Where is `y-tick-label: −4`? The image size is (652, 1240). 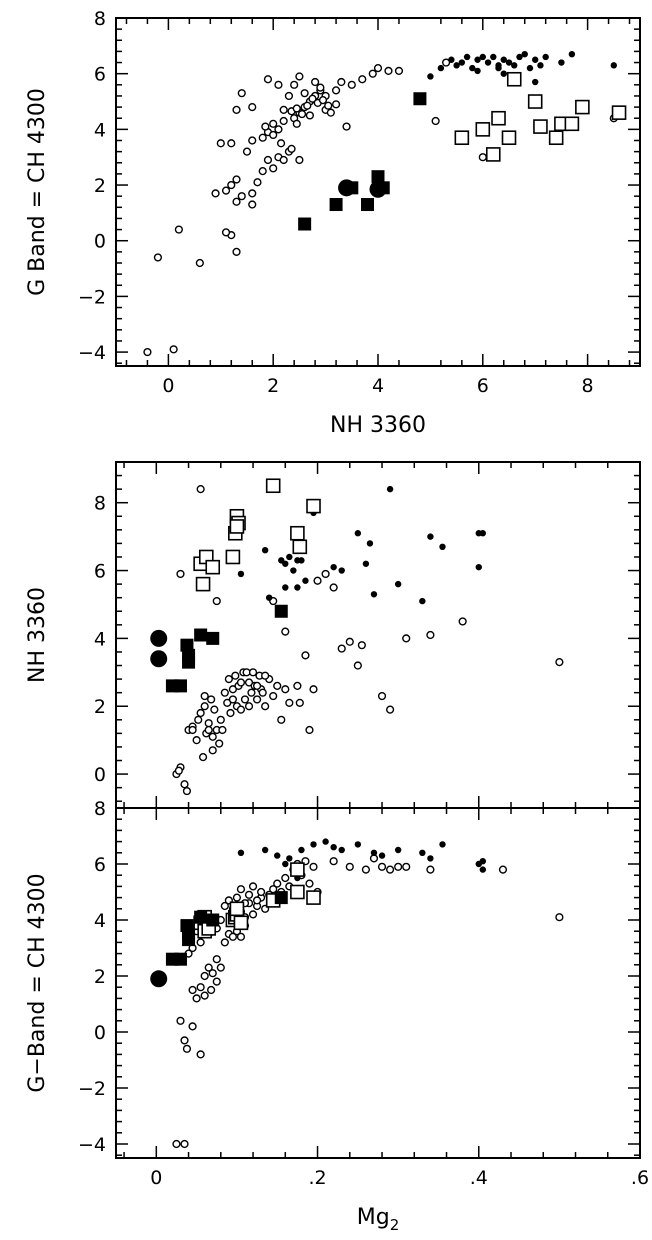 y-tick-label: −4 is located at coordinates (92, 1145).